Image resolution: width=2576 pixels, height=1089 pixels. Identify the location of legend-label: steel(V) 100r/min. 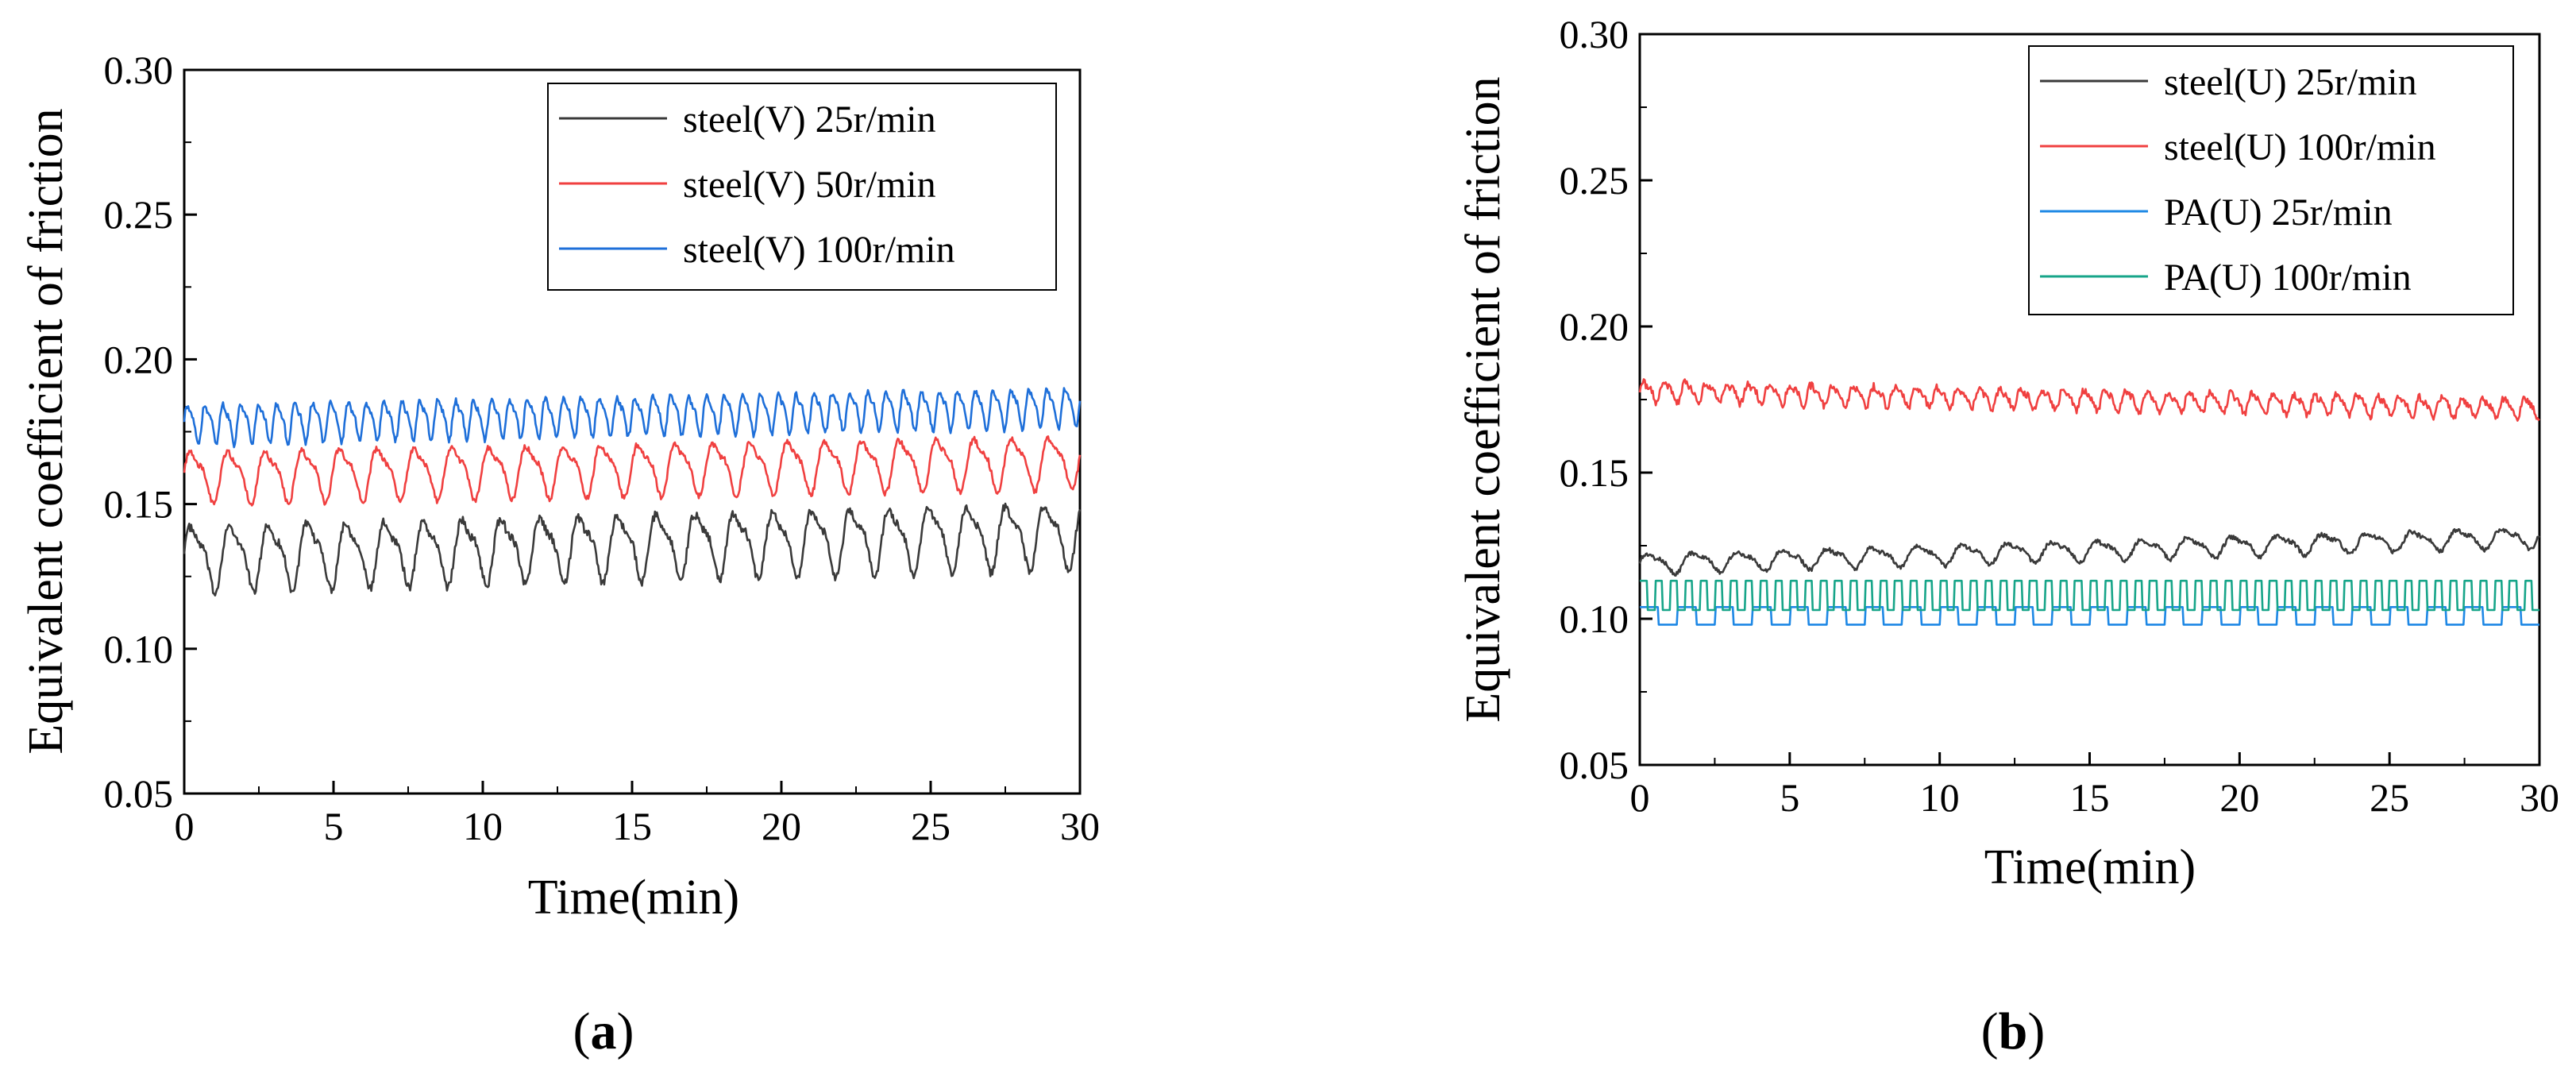
(819, 250).